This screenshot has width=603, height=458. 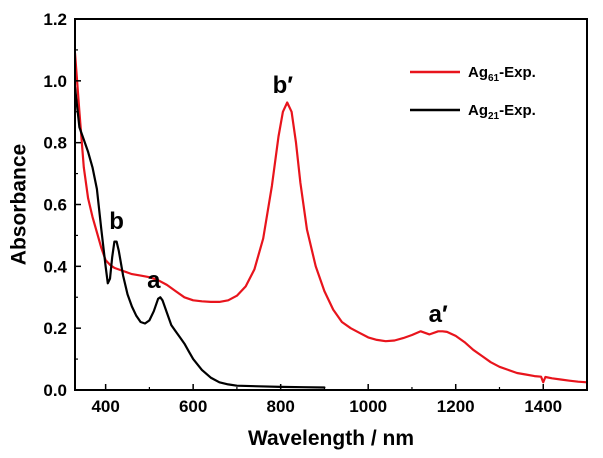 I want to click on y-tick-label: 0.0, so click(x=55, y=390).